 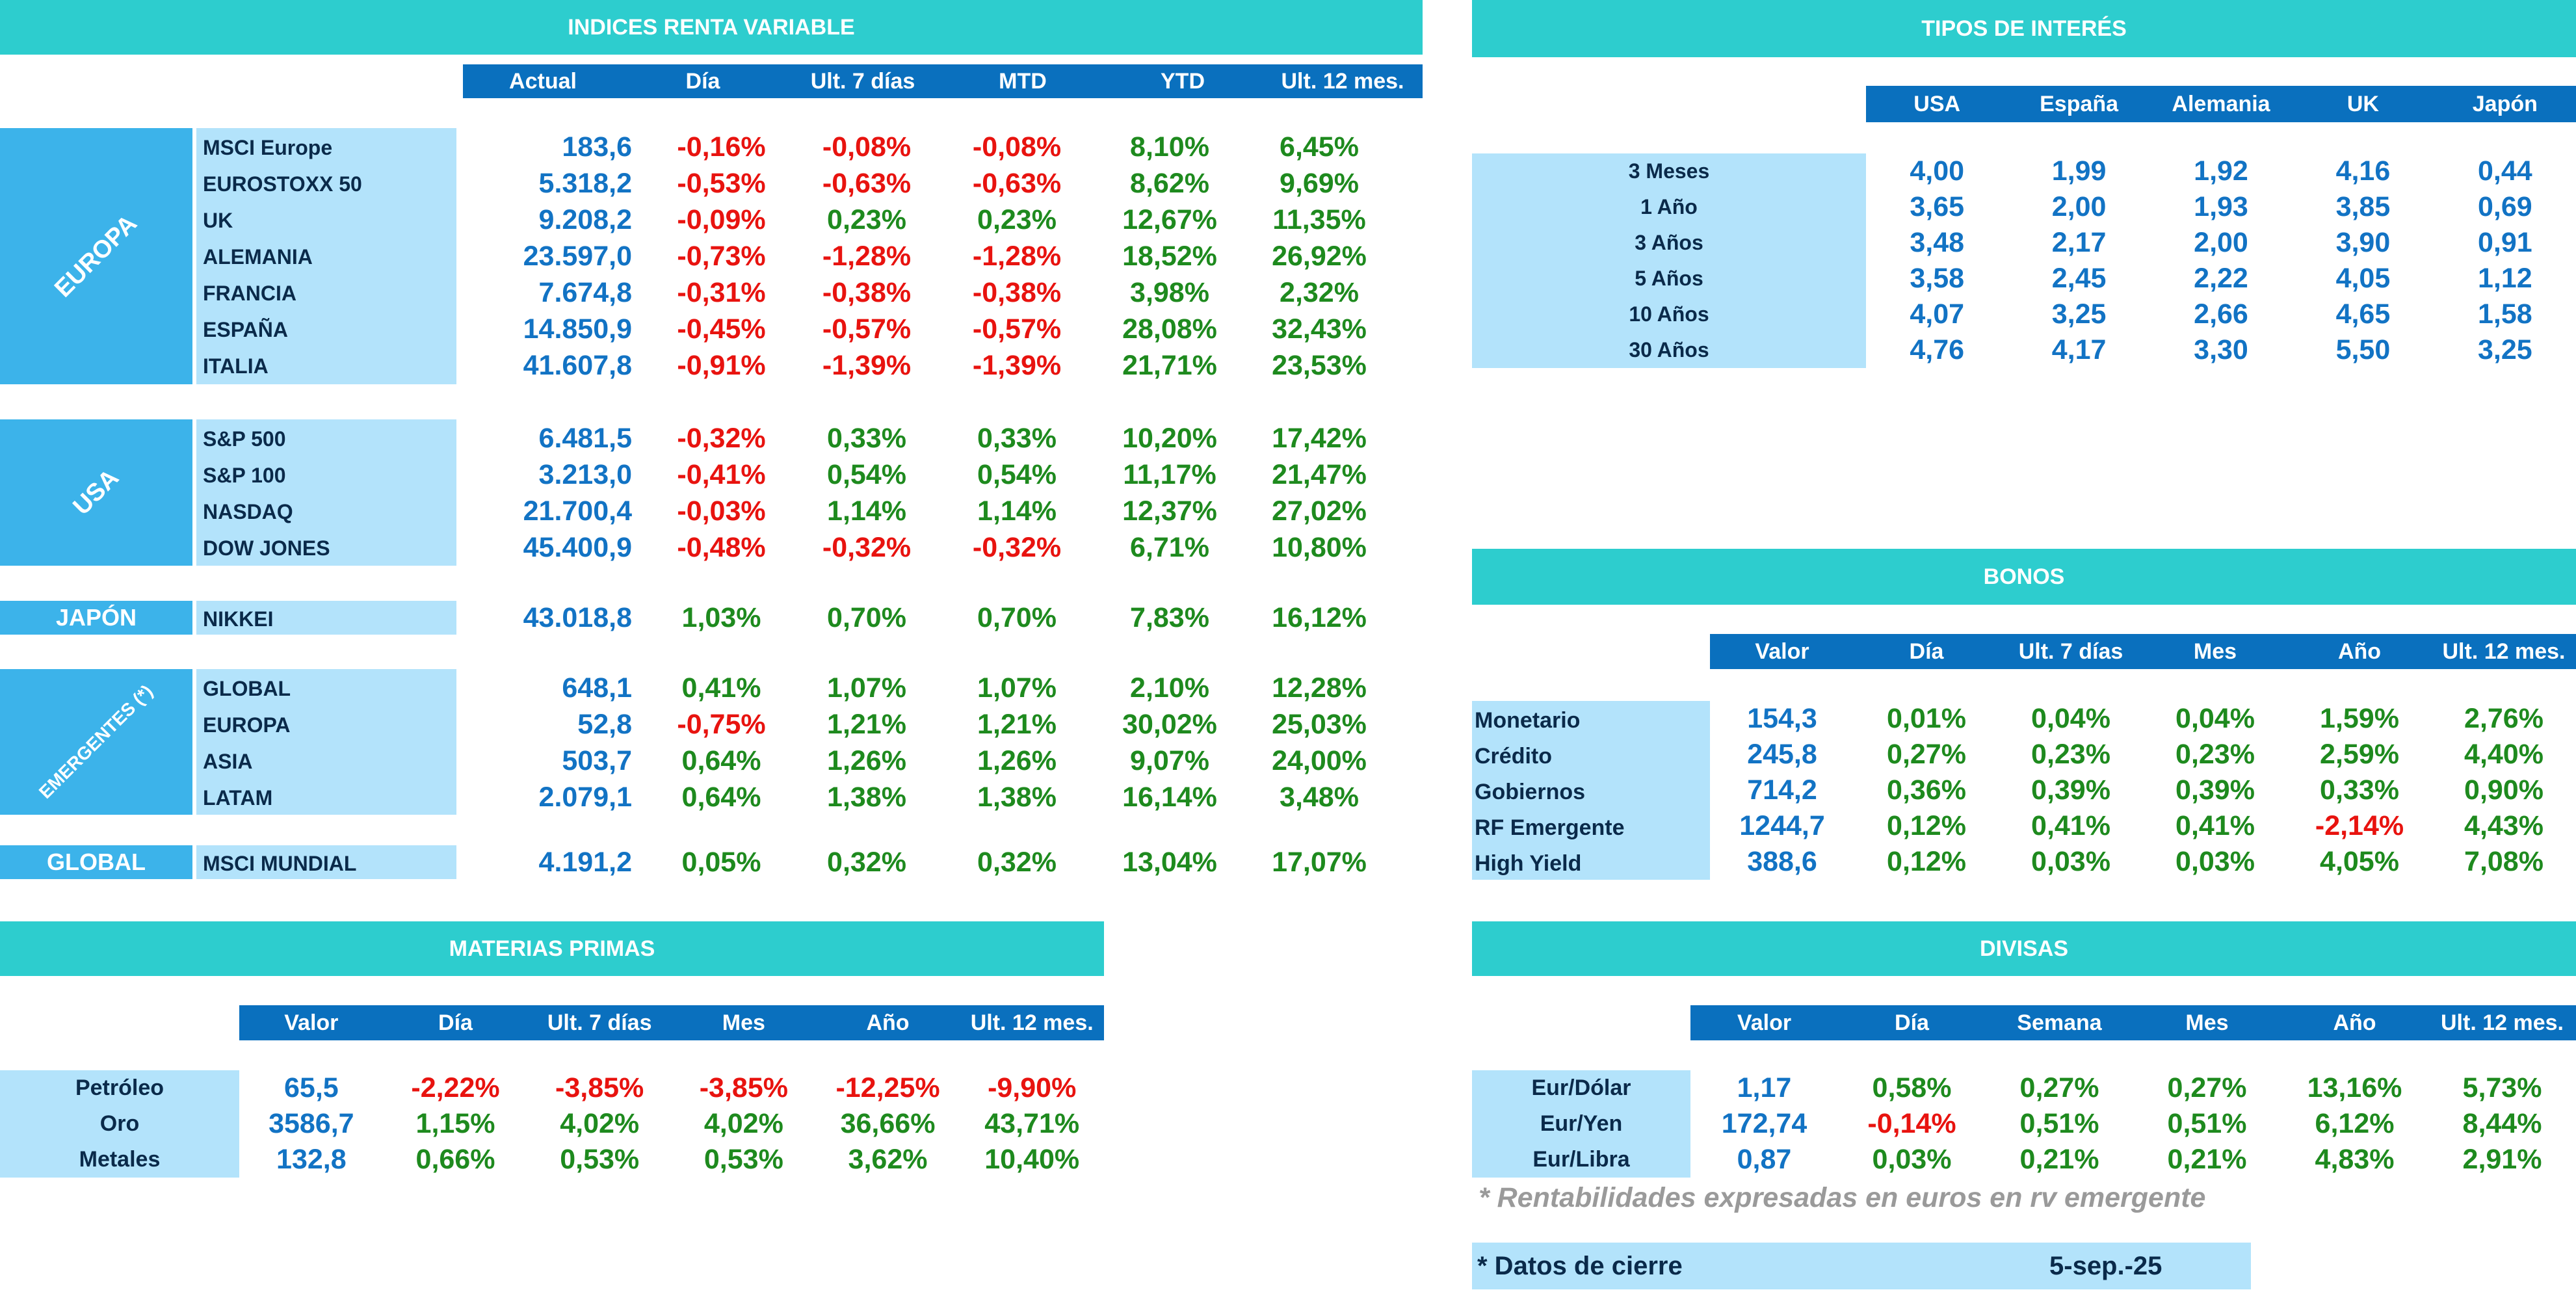 I want to click on value-cell: 9,69%, so click(x=1319, y=183).